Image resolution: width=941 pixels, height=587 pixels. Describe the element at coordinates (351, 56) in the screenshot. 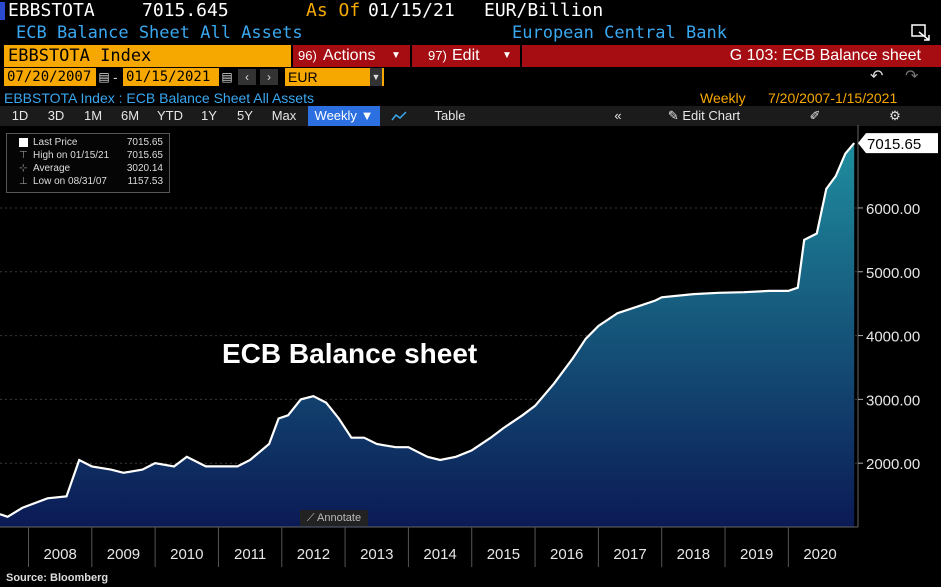

I see `actions-button: 96) Actions ▼` at that location.